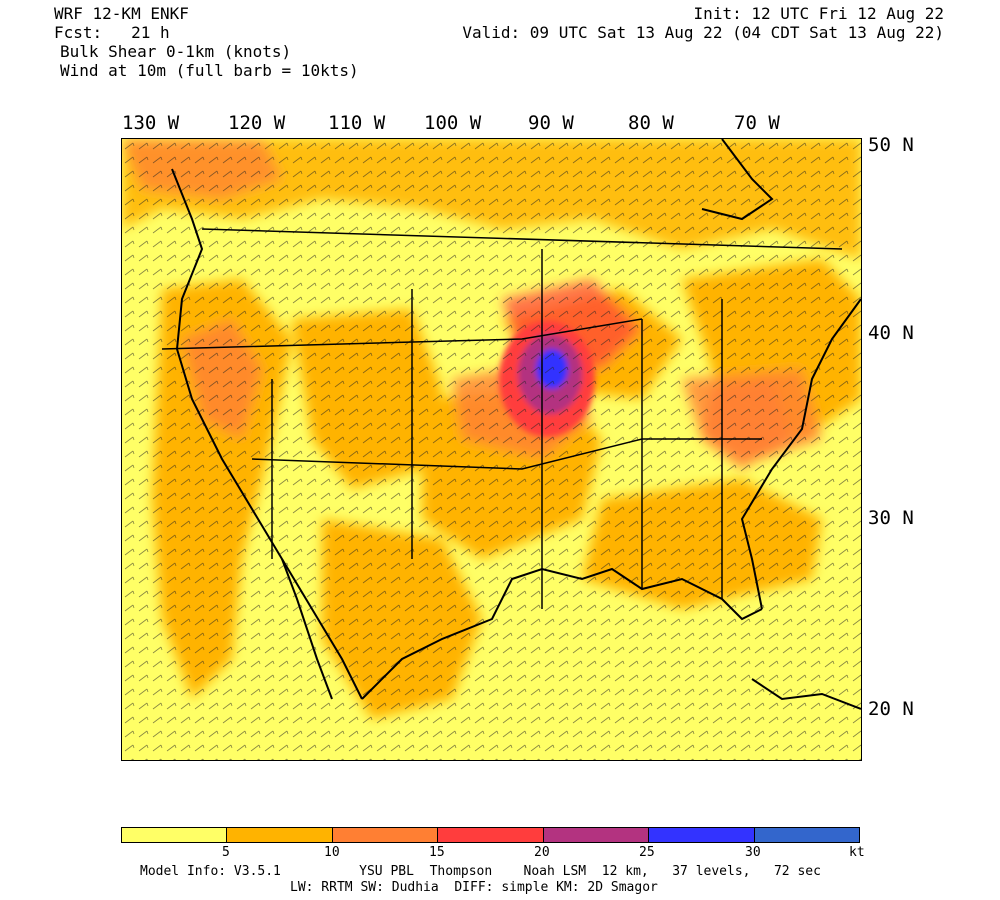 The width and height of the screenshot is (1000, 900). Describe the element at coordinates (891, 145) in the screenshot. I see `lat-label-50n: 50 N` at that location.